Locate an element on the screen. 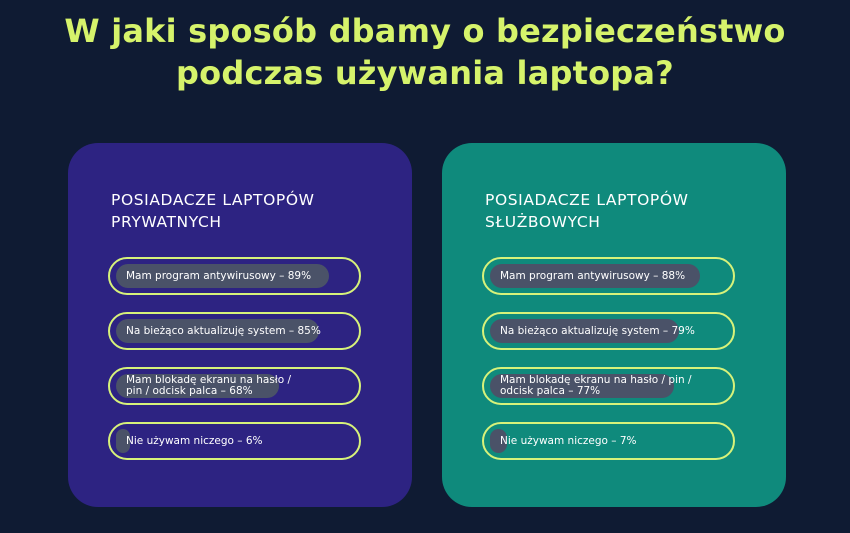  card-title-line-2: SŁUŻBOWYCH is located at coordinates (543, 222).